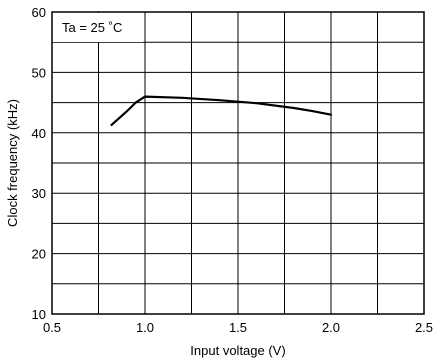  Describe the element at coordinates (331, 327) in the screenshot. I see `x-tick-label: 2.0` at that location.